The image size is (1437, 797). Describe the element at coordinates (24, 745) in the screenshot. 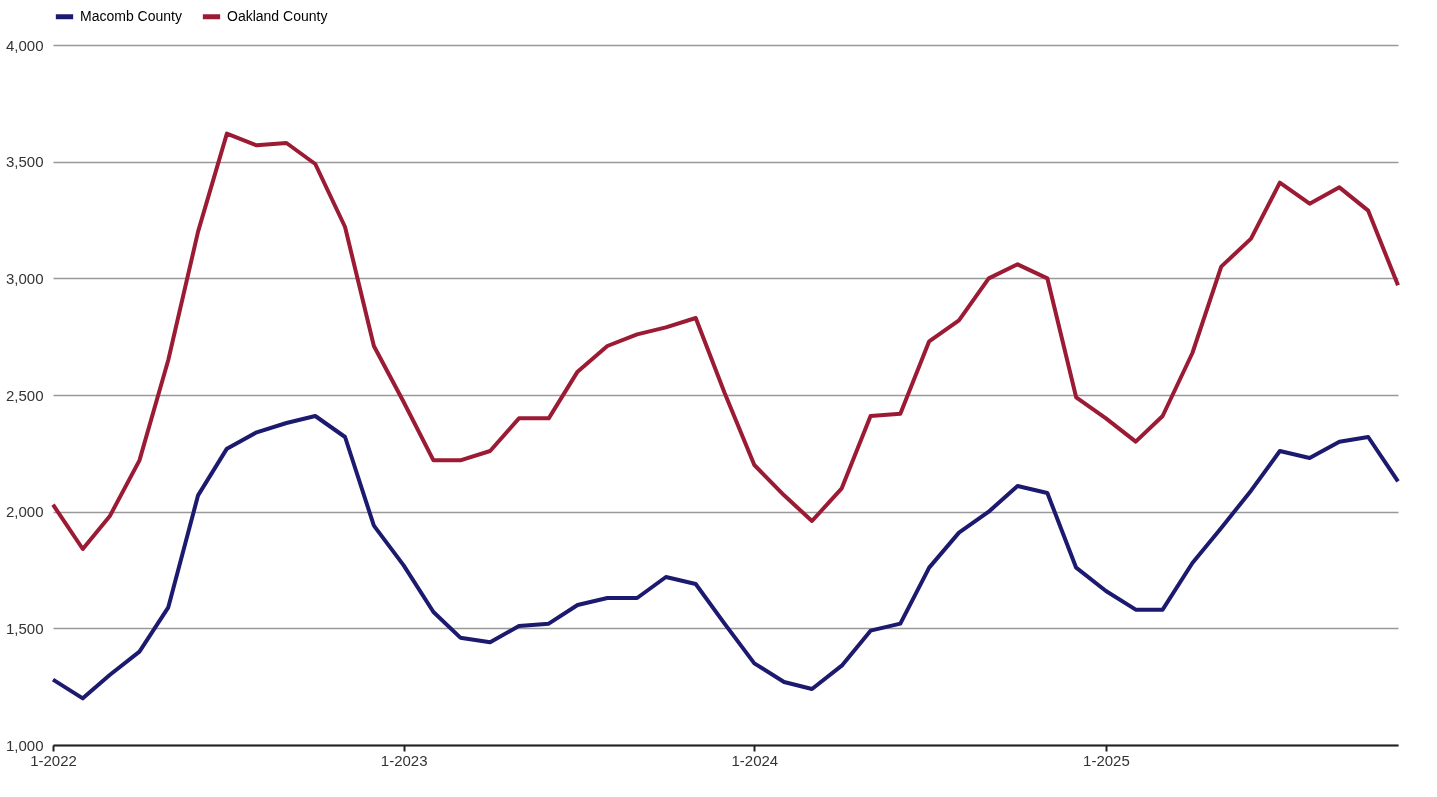

I see `y-tick-label: 1,000` at that location.